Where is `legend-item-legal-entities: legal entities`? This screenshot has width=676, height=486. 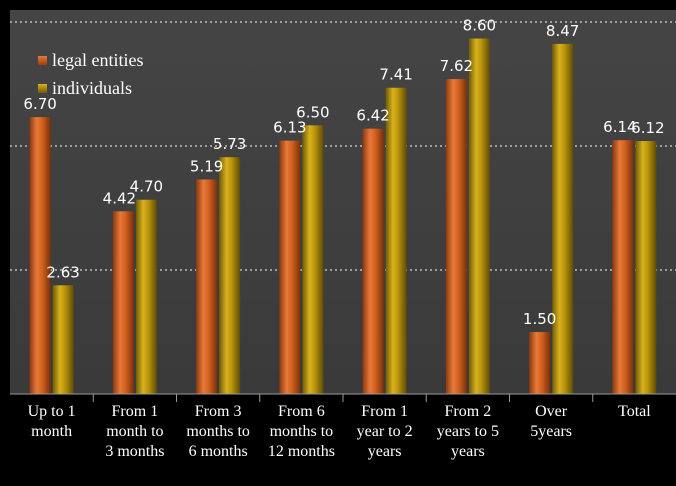
legend-item-legal-entities: legal entities is located at coordinates (90, 60).